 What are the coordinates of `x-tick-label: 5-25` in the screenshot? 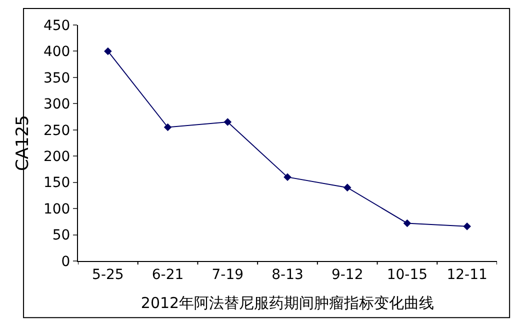 It's located at (108, 274).